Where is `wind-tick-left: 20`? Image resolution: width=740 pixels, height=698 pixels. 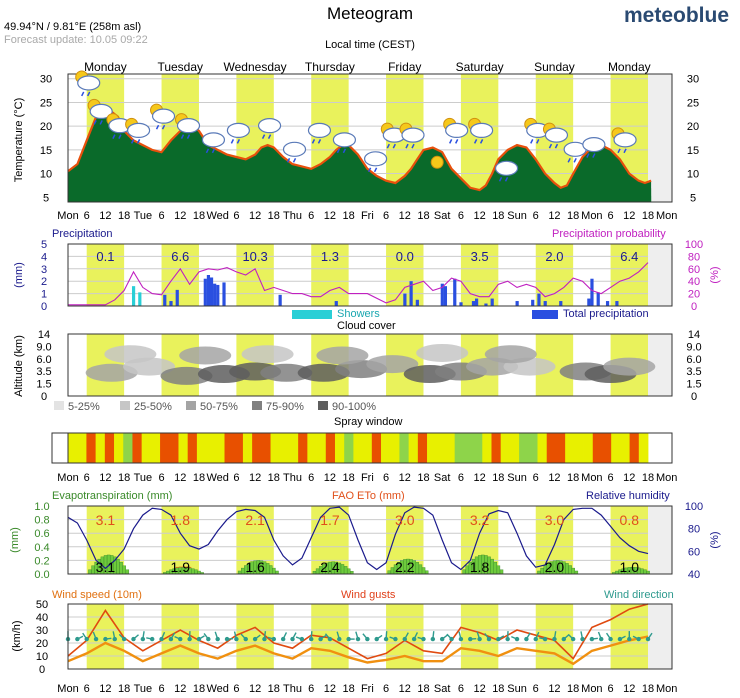
wind-tick-left: 20 is located at coordinates (42, 644).